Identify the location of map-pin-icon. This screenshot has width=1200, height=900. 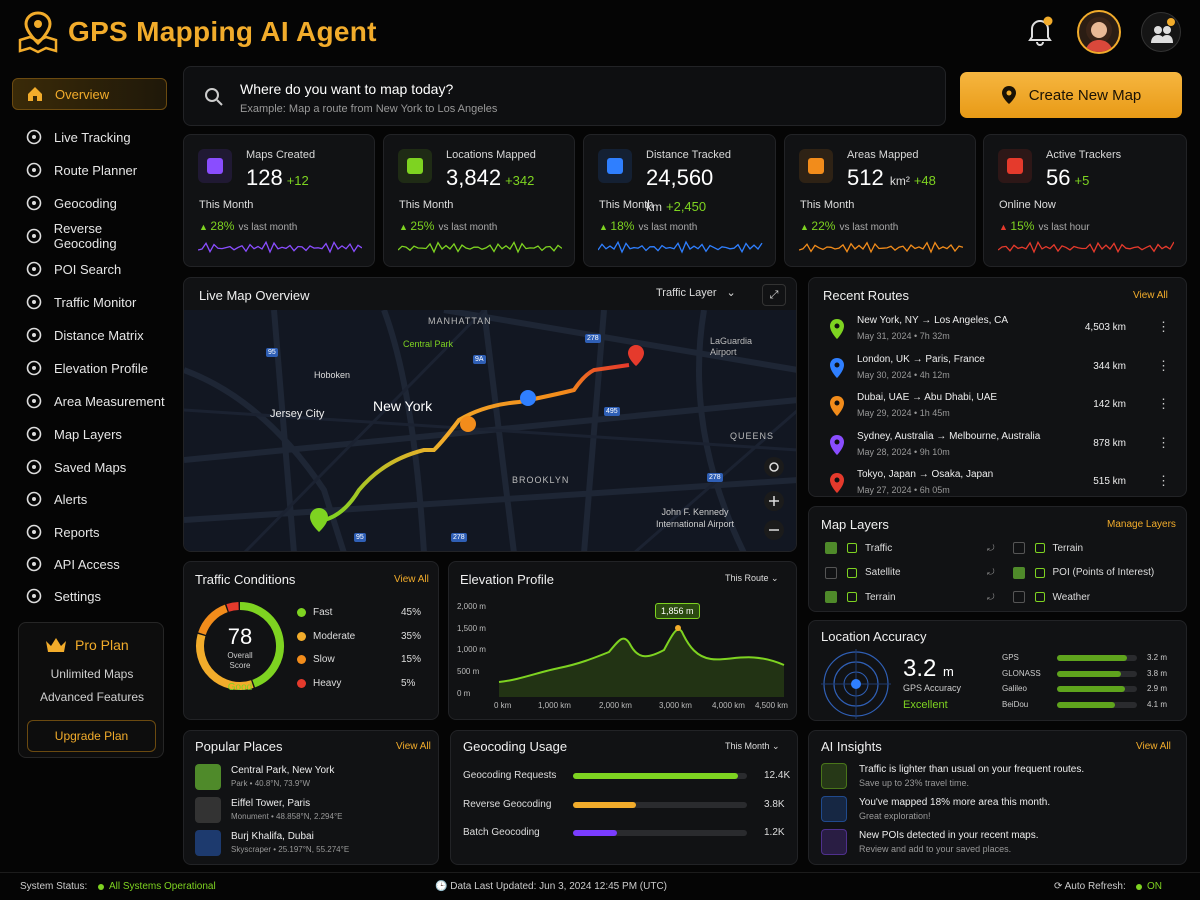
(1008, 95).